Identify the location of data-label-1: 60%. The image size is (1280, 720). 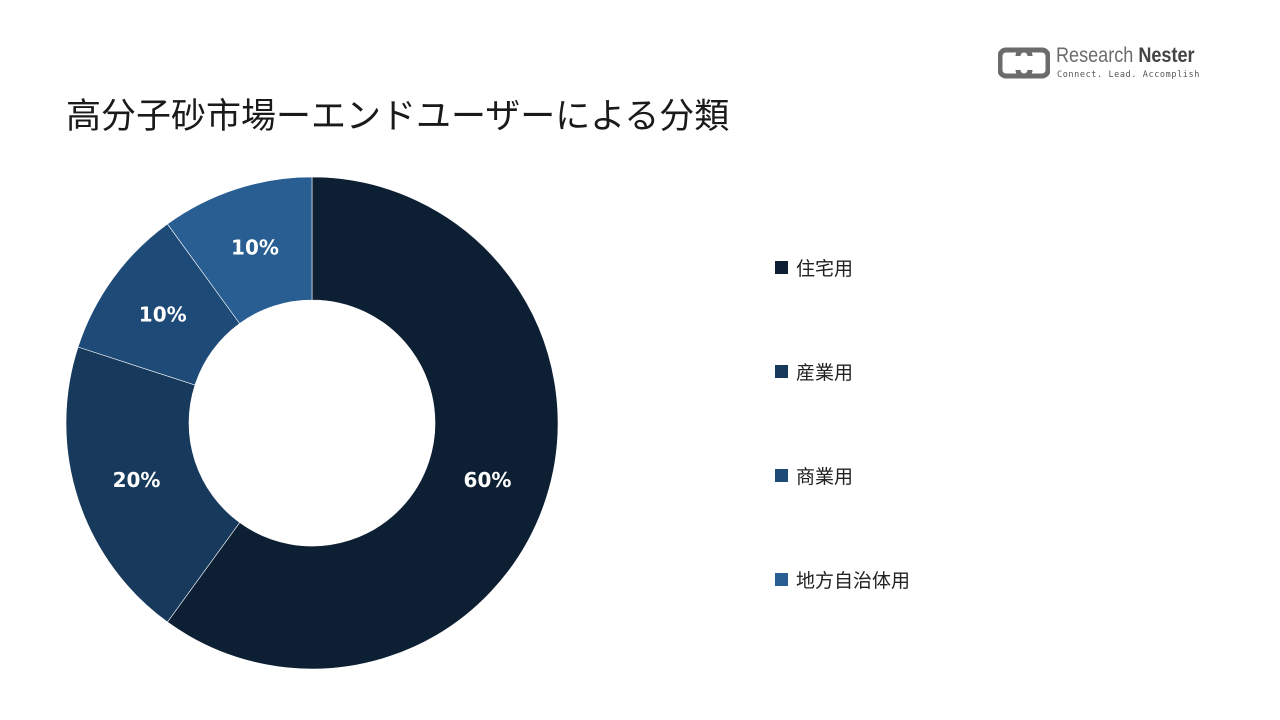
(488, 480).